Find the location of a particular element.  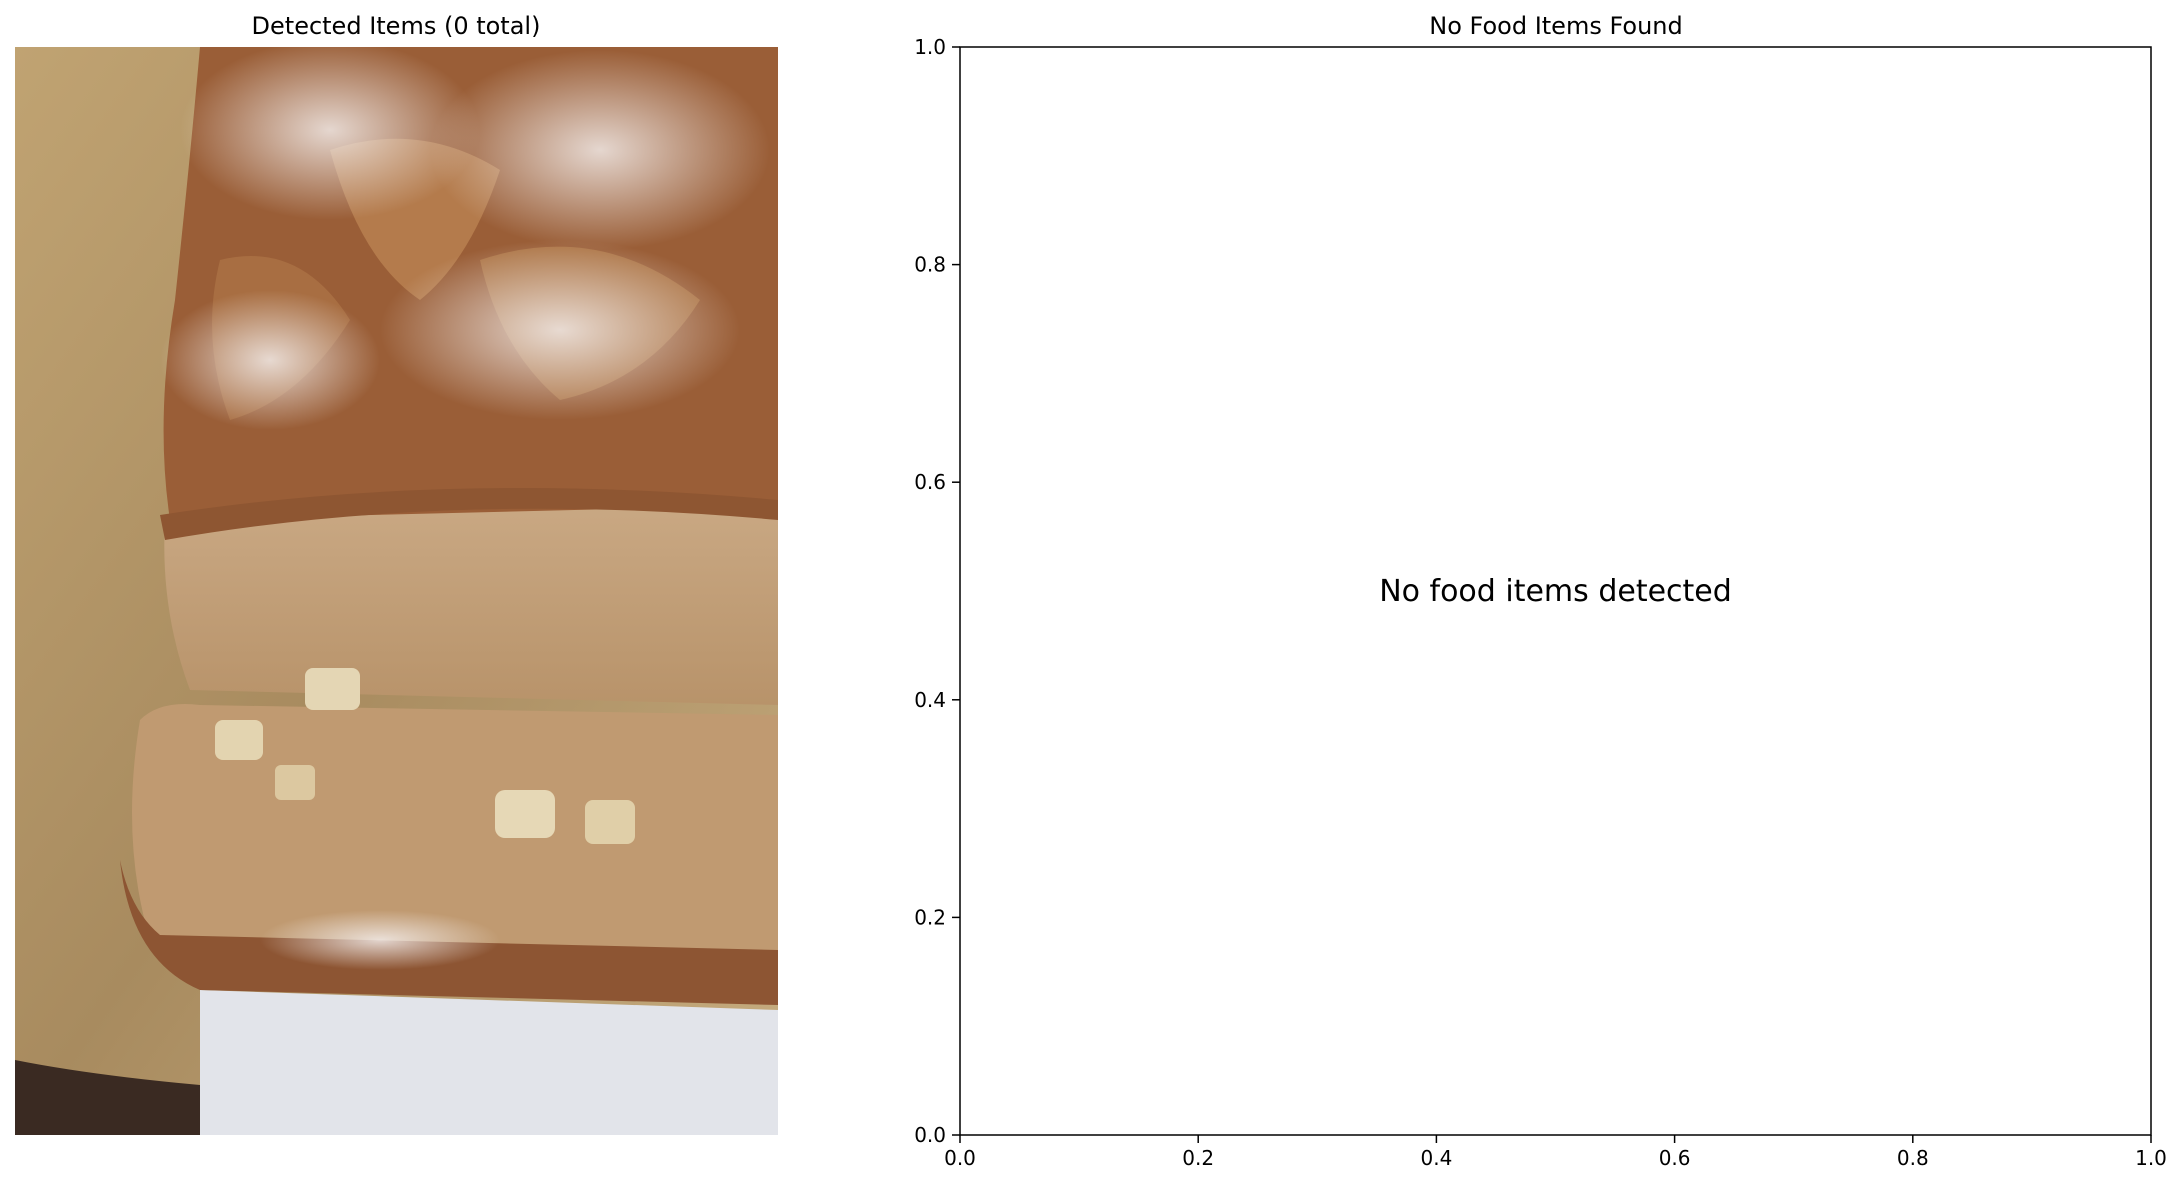

y-axis: 0.0 0.2 0.4 0.6 0.8 1.0 is located at coordinates (937, 591).